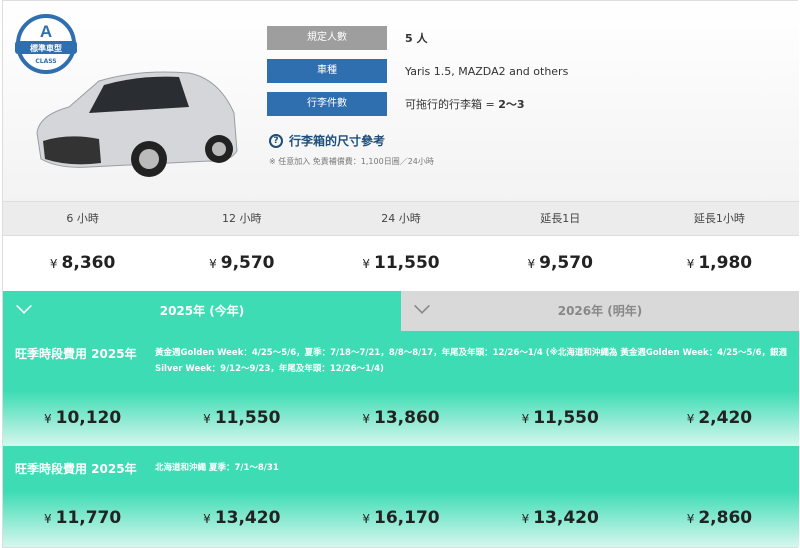  I want to click on insurance-note: ※ 任意加入 免責補償費：1,100日圓／24小時, so click(351, 161).